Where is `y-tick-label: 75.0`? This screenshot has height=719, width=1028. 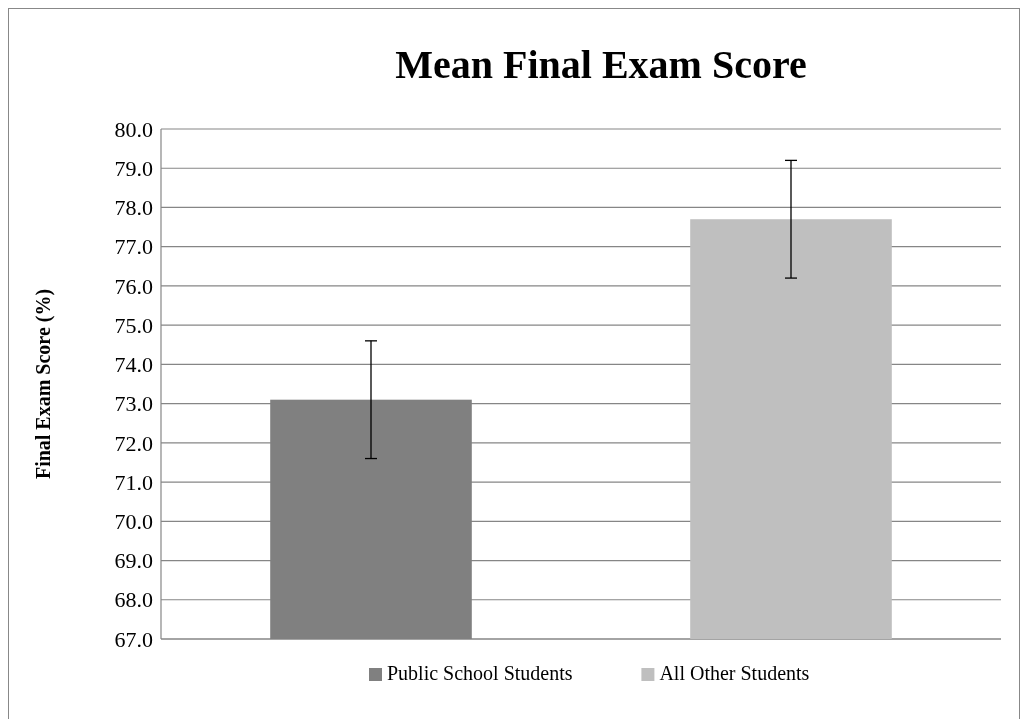 y-tick-label: 75.0 is located at coordinates (133, 325).